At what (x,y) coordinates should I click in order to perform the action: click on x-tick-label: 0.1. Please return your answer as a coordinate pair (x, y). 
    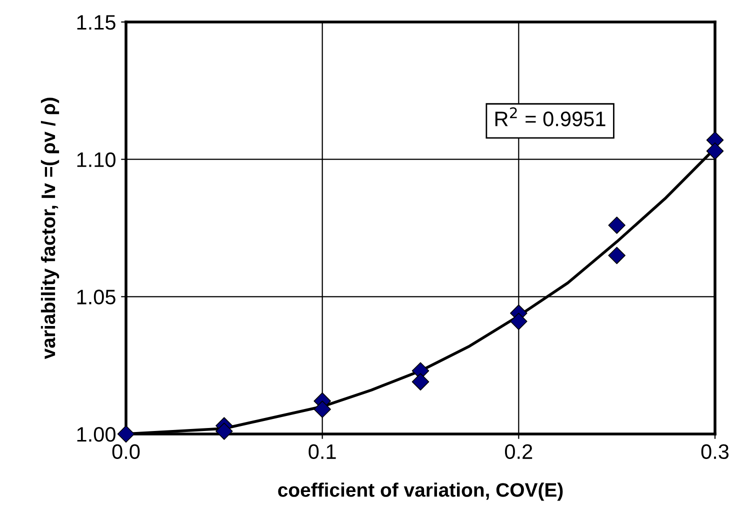
    Looking at the image, I should click on (322, 452).